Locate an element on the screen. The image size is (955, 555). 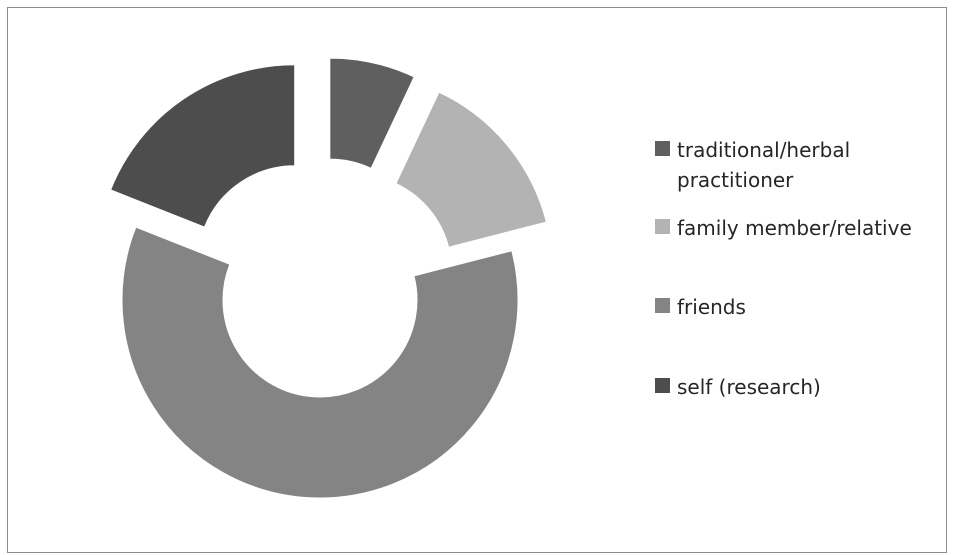
legend-label-friends: friends is located at coordinates (711, 307).